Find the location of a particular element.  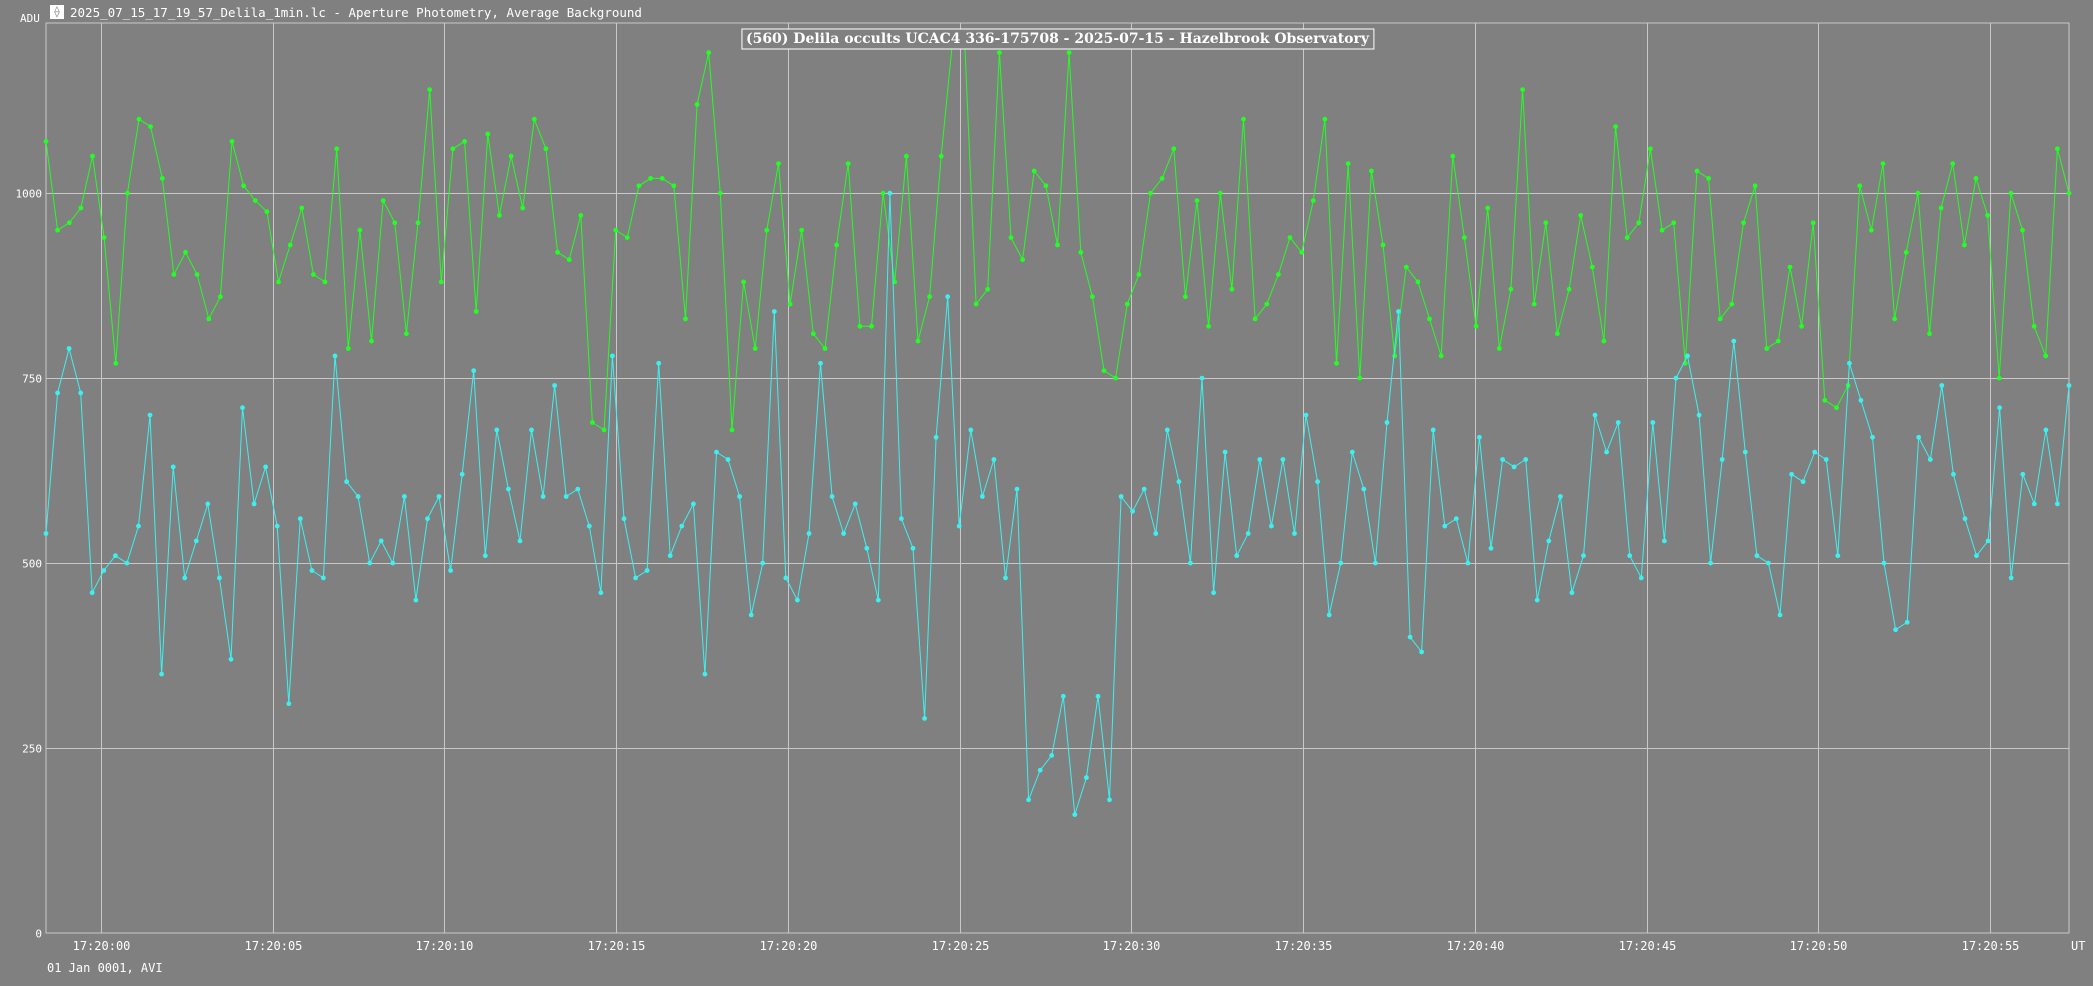

x-tick-label: 17:20:25 is located at coordinates (961, 946).